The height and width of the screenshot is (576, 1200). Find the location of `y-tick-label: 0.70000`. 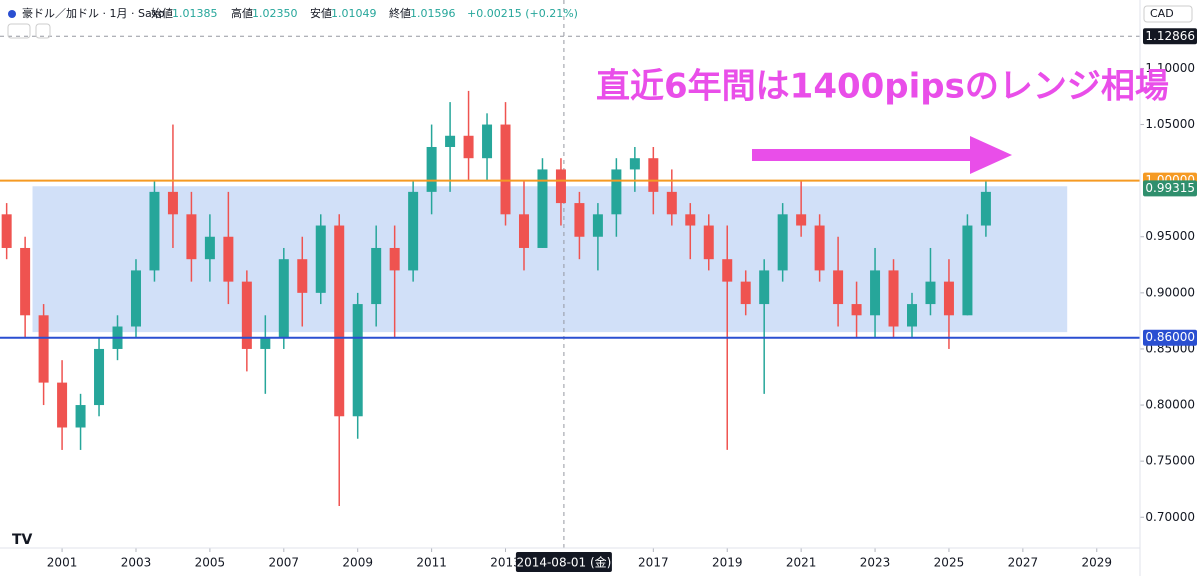

y-tick-label: 0.70000 is located at coordinates (1170, 517).